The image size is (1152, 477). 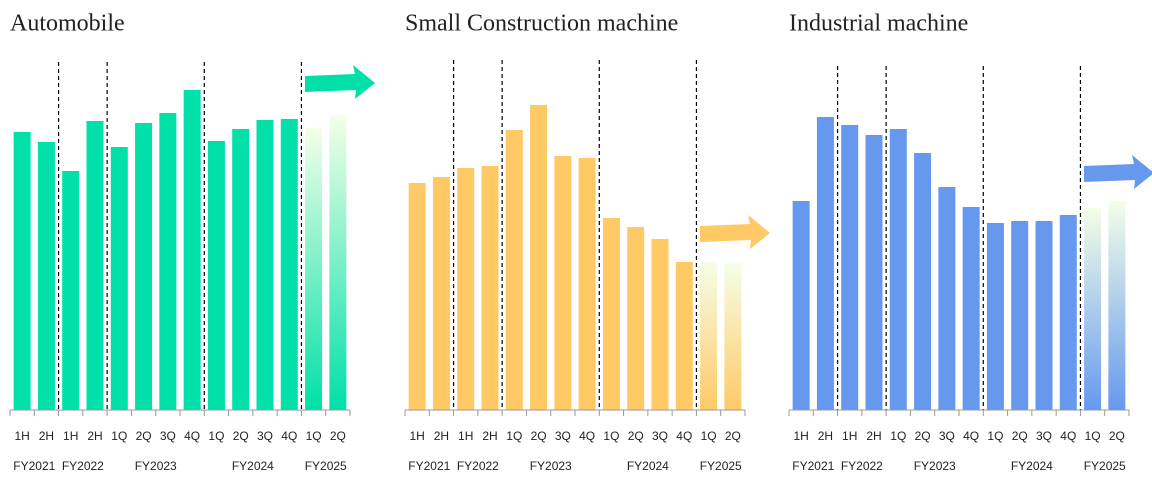 What do you see at coordinates (541, 24) in the screenshot?
I see `chart-title: Small Construction machine` at bounding box center [541, 24].